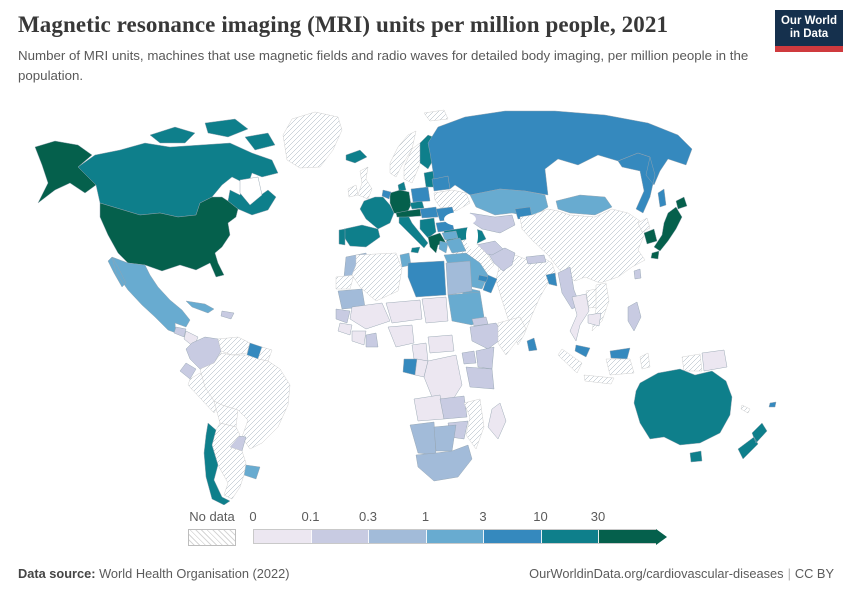  I want to click on country-central-african-republic, so click(441, 344).